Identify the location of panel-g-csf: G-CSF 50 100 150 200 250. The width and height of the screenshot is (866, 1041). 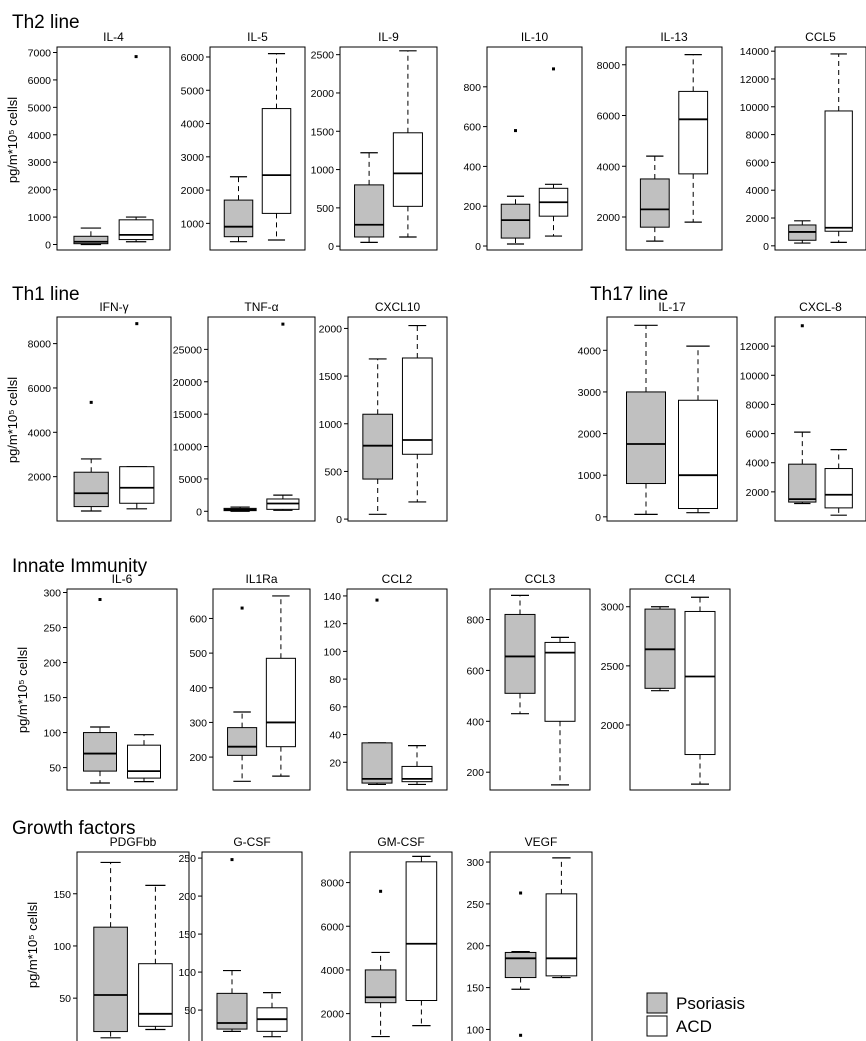
(240, 938).